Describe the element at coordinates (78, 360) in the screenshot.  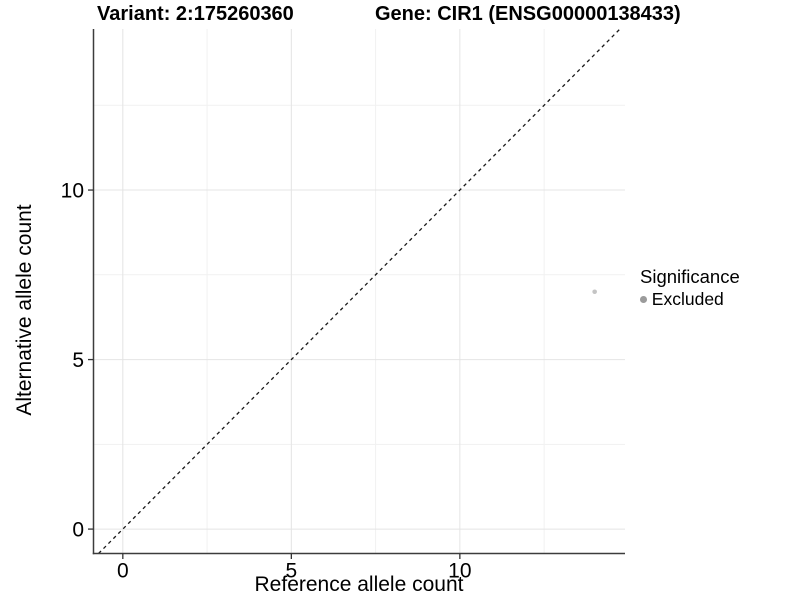
I see `y-tick-label: 5` at that location.